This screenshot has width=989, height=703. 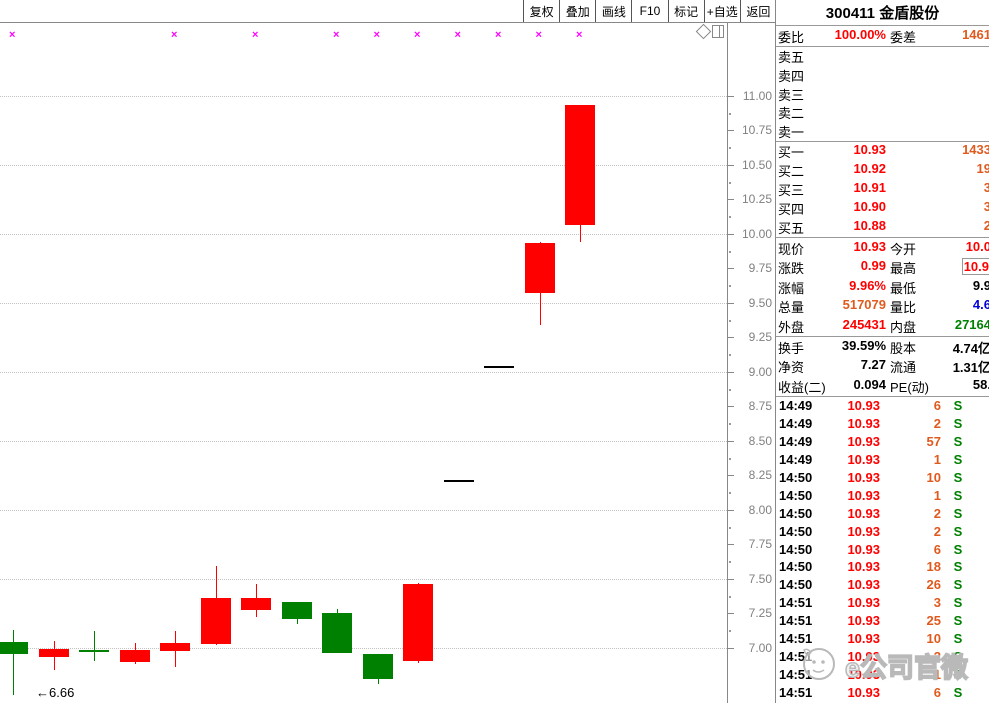 I want to click on quote-value-2: 9.9, so click(x=980, y=285).